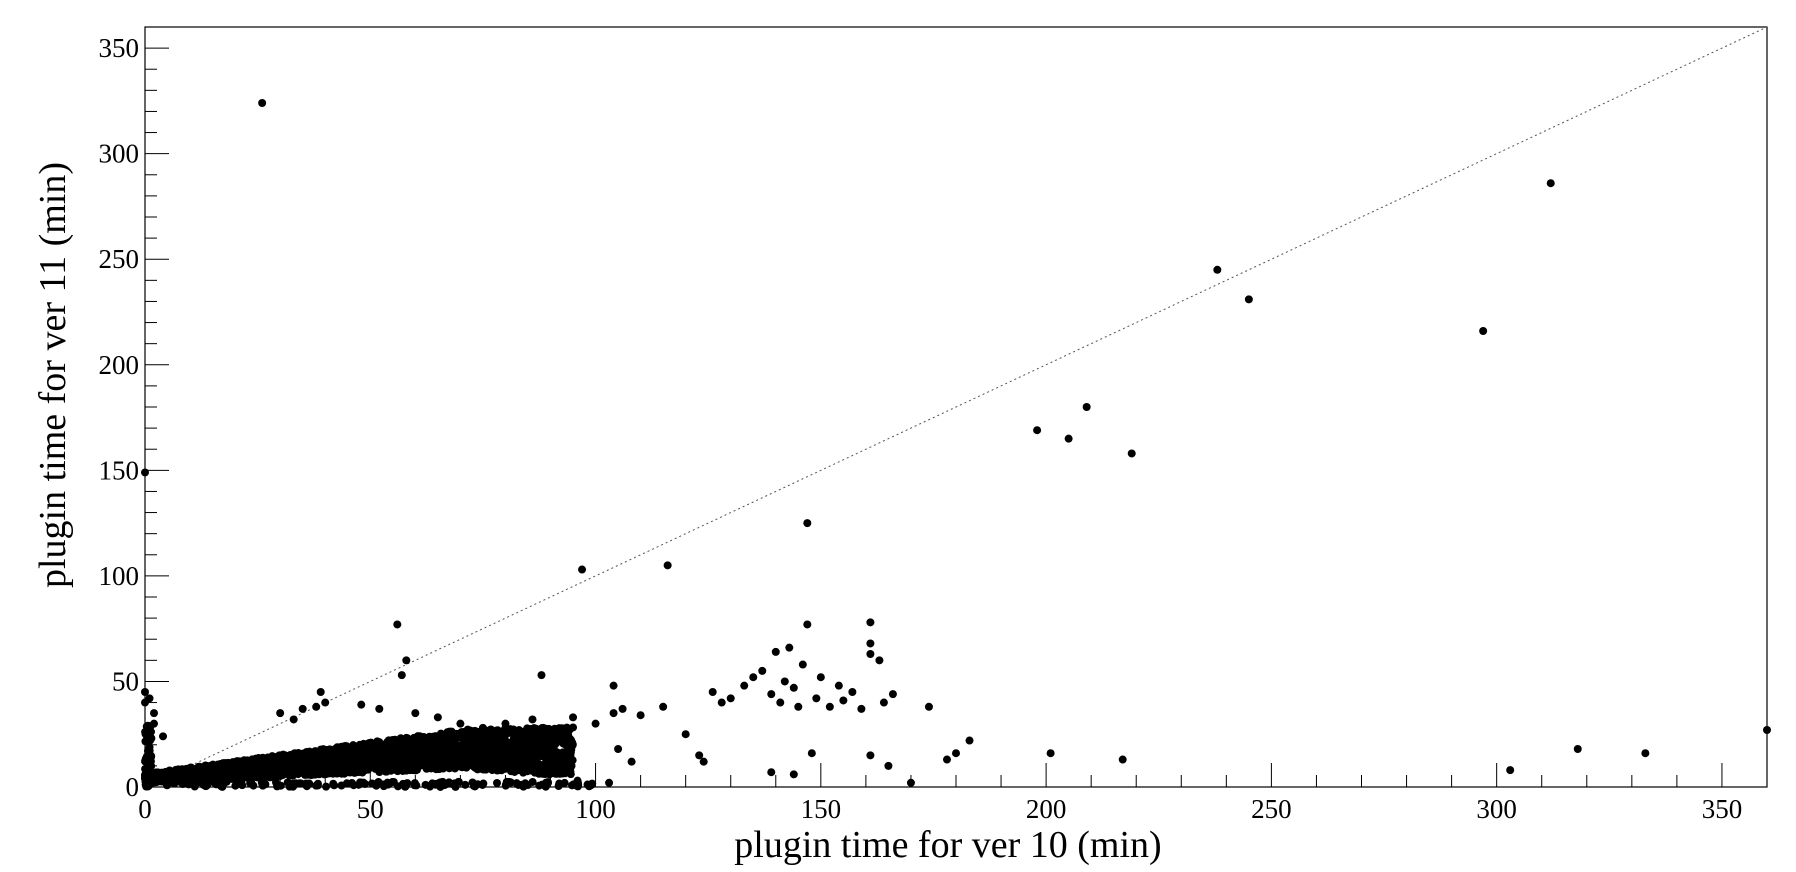 This screenshot has height=872, width=1796. What do you see at coordinates (370, 809) in the screenshot?
I see `x-tick-label: 50` at bounding box center [370, 809].